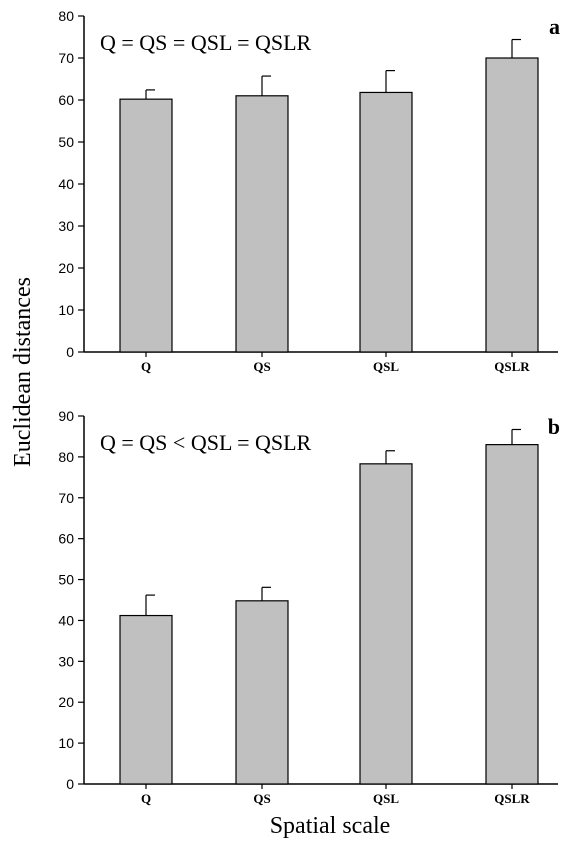 This screenshot has height=843, width=571. Describe the element at coordinates (330, 826) in the screenshot. I see `x-axis-title: Spatial scale` at that location.